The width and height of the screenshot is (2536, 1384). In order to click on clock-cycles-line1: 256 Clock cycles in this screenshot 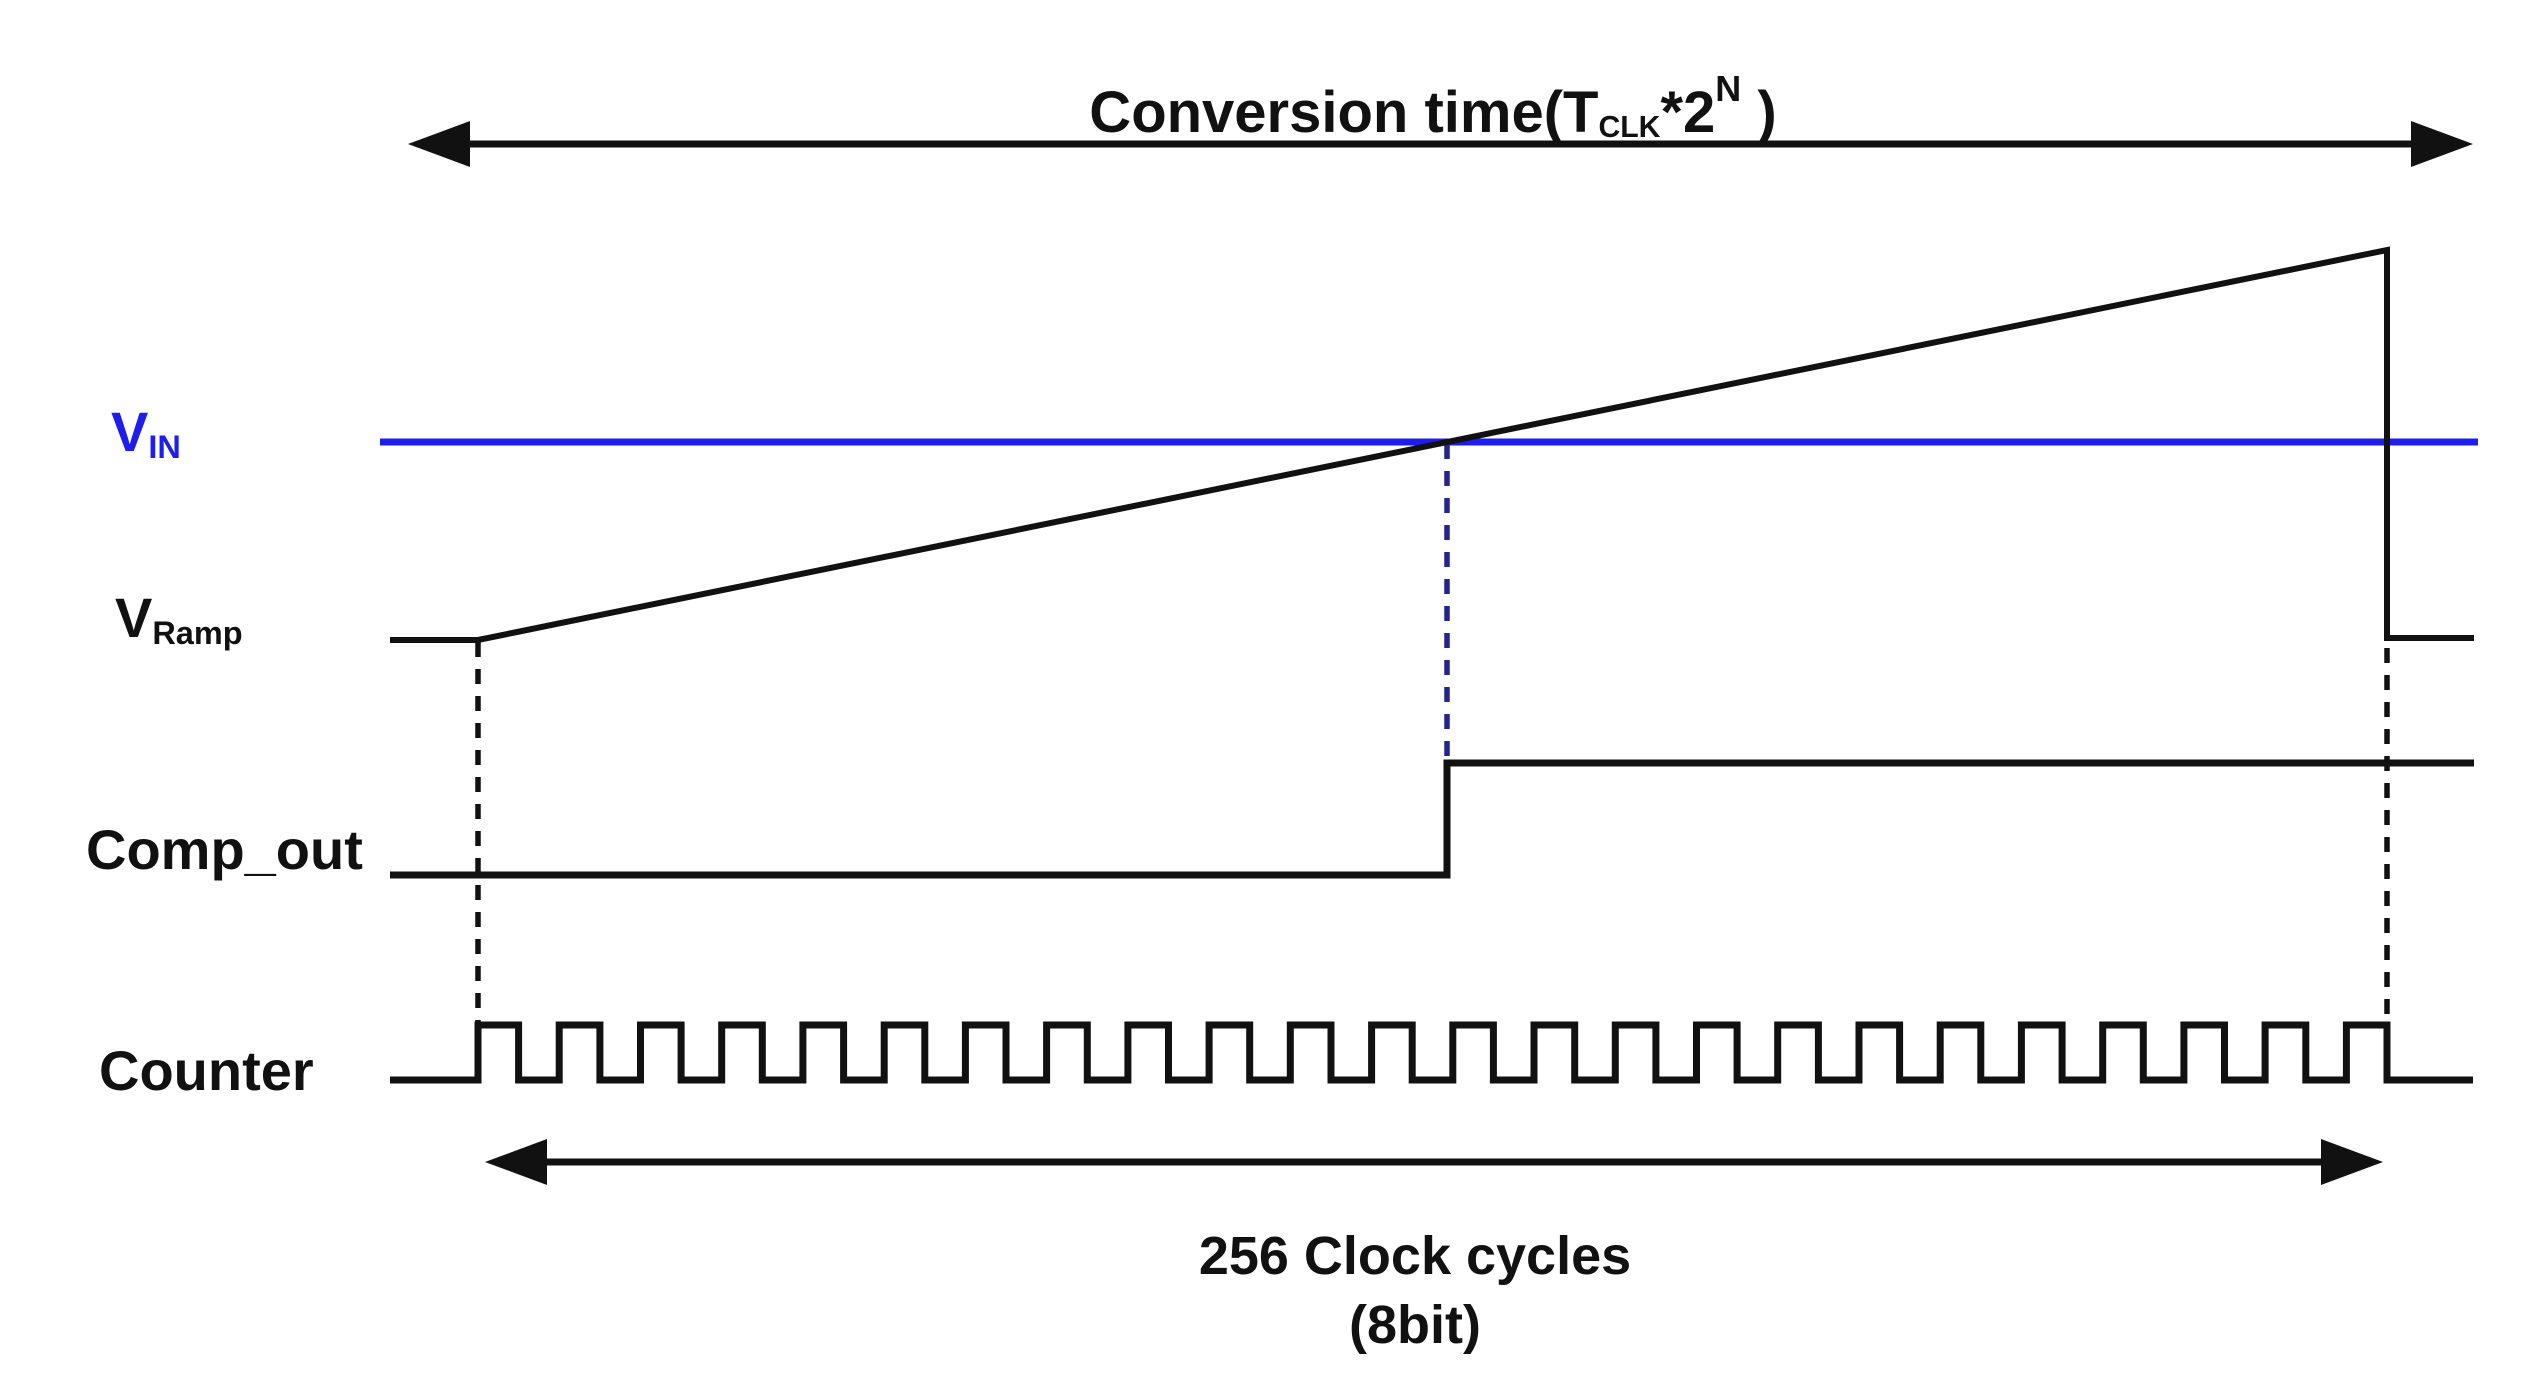, I will do `click(1415, 1256)`.